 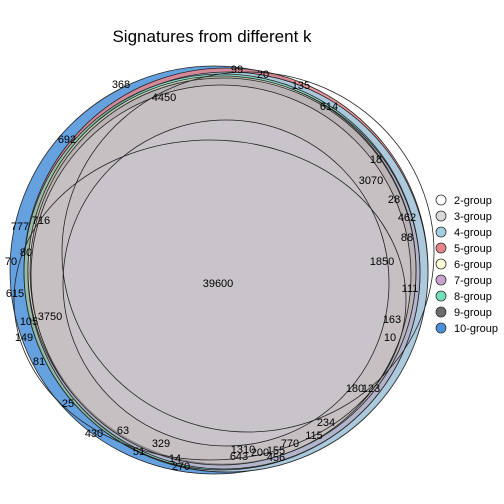 What do you see at coordinates (139, 452) in the screenshot?
I see `region-label: 51` at bounding box center [139, 452].